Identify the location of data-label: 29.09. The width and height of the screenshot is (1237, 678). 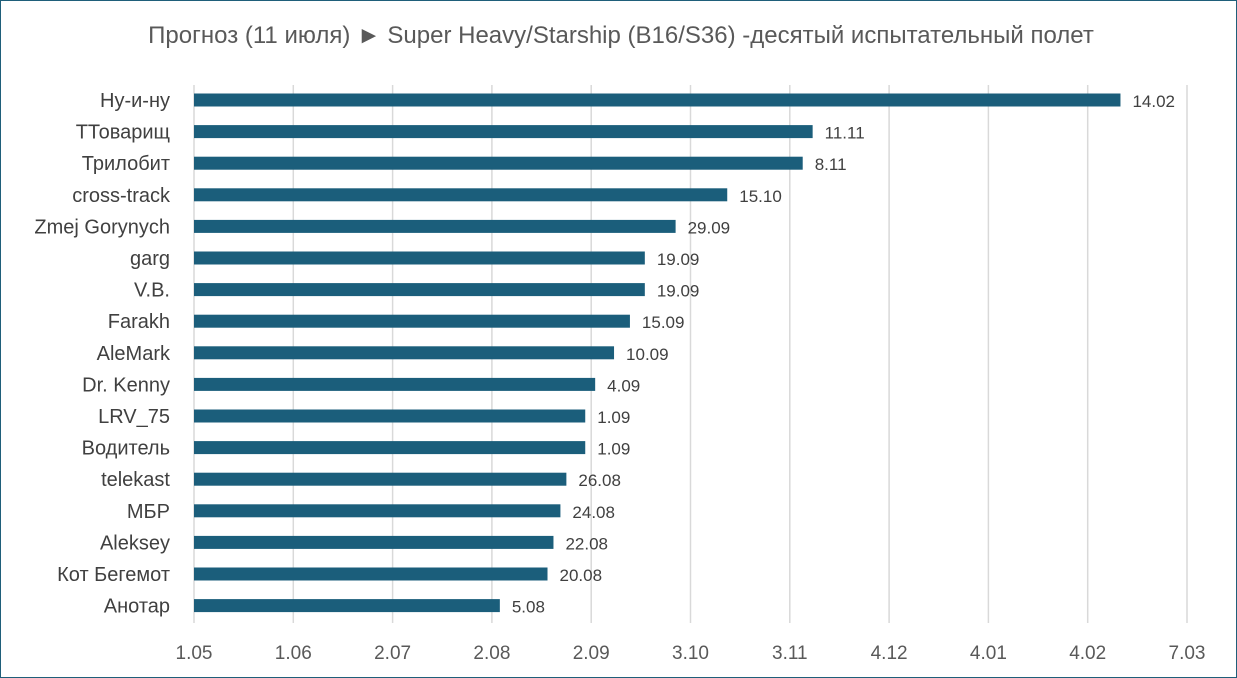
(709, 227).